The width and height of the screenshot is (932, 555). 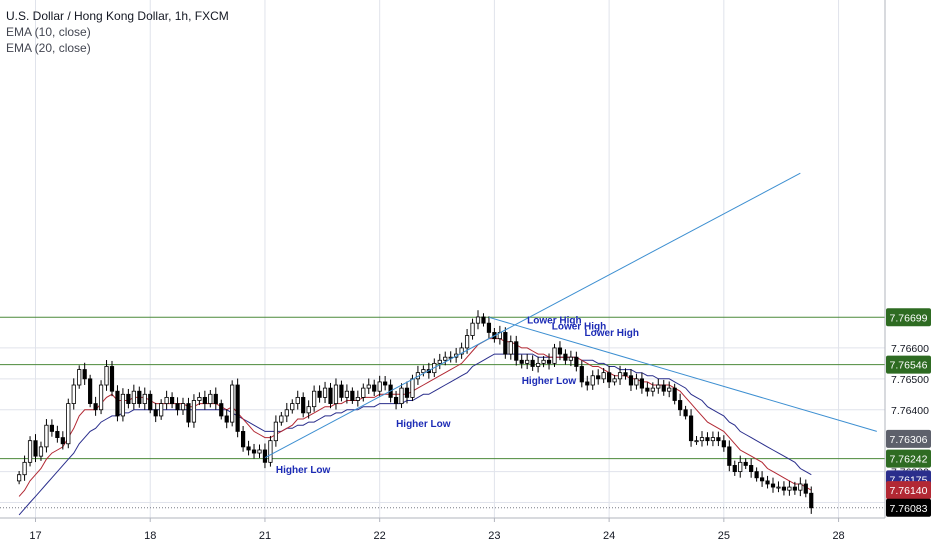 What do you see at coordinates (117, 16) in the screenshot?
I see `legend-title: U.S. Dollar / Hong Kong Dollar, 1h, FXCM` at bounding box center [117, 16].